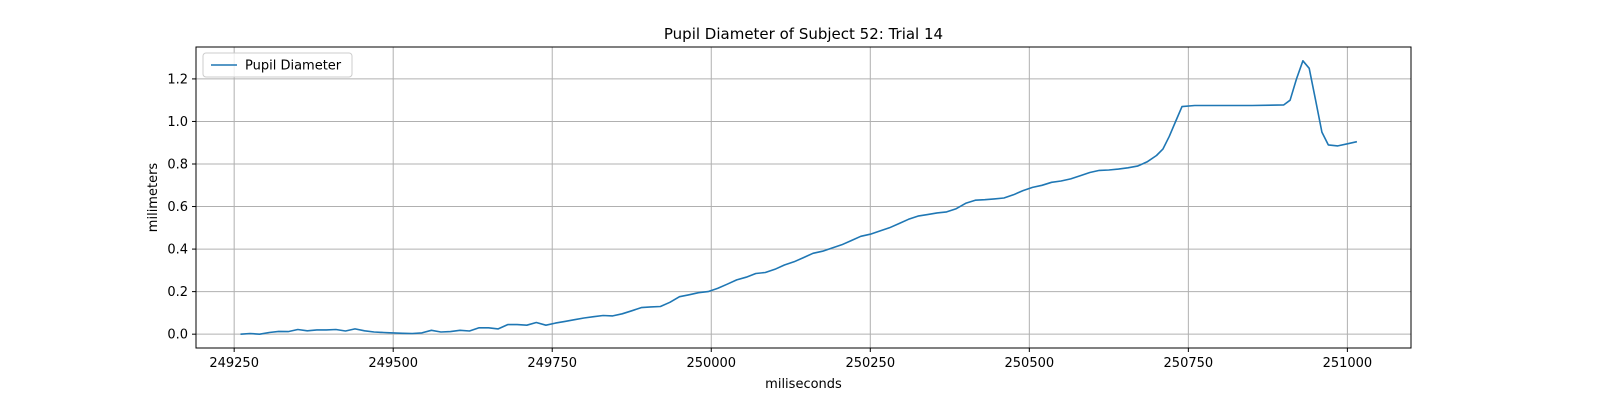  I want to click on x-tick-label: 250500, so click(1030, 363).